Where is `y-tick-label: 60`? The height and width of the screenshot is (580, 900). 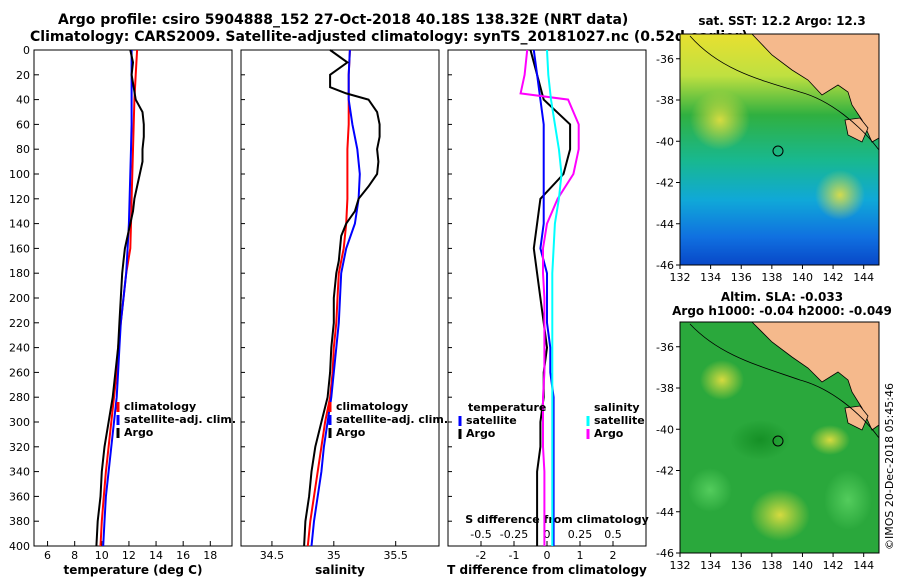 y-tick-label: 60 is located at coordinates (23, 124).